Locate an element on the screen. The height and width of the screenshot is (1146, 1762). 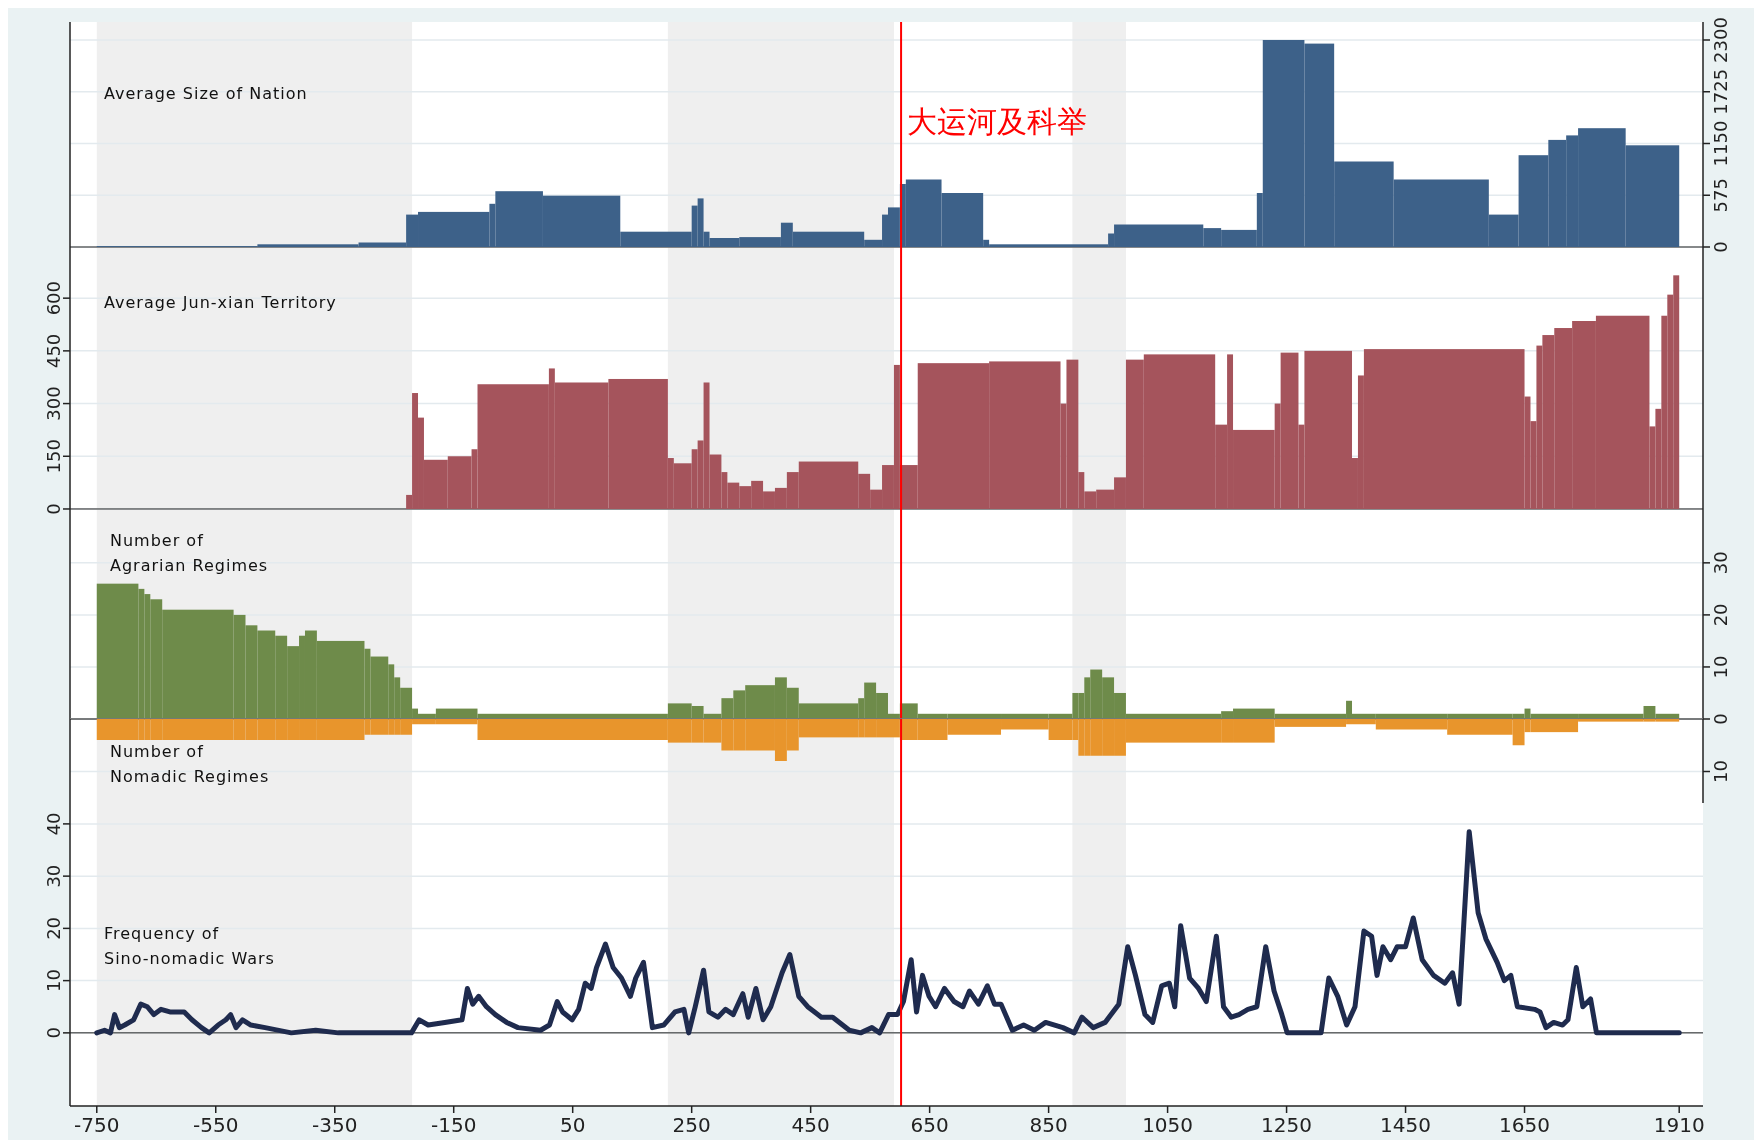
y2-tick-label: 1150 is located at coordinates (1720, 143).